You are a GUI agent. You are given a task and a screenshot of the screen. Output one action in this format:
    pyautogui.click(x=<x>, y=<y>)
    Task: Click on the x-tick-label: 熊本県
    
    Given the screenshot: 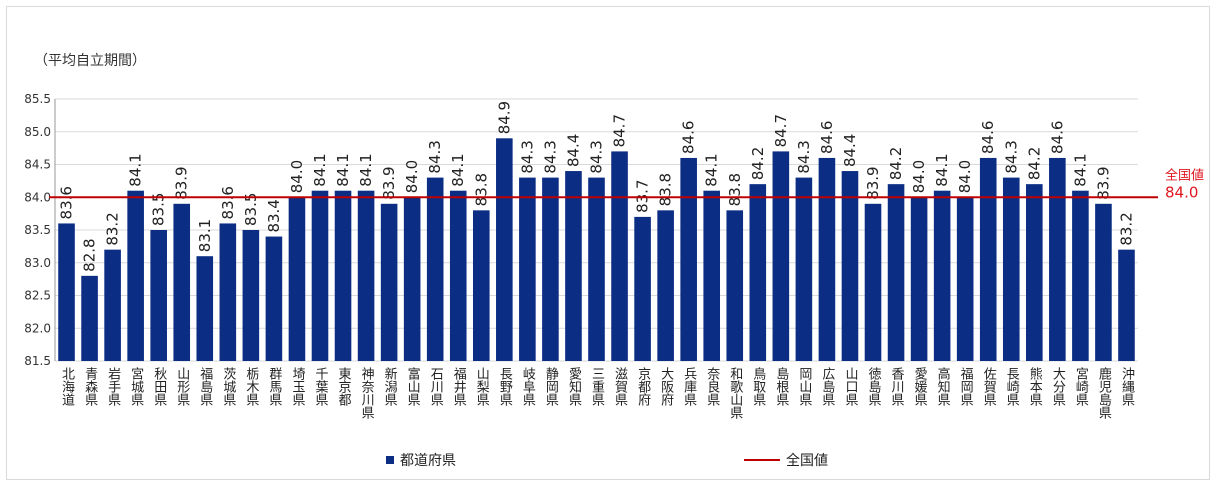 What is the action you would take?
    pyautogui.click(x=1035, y=386)
    